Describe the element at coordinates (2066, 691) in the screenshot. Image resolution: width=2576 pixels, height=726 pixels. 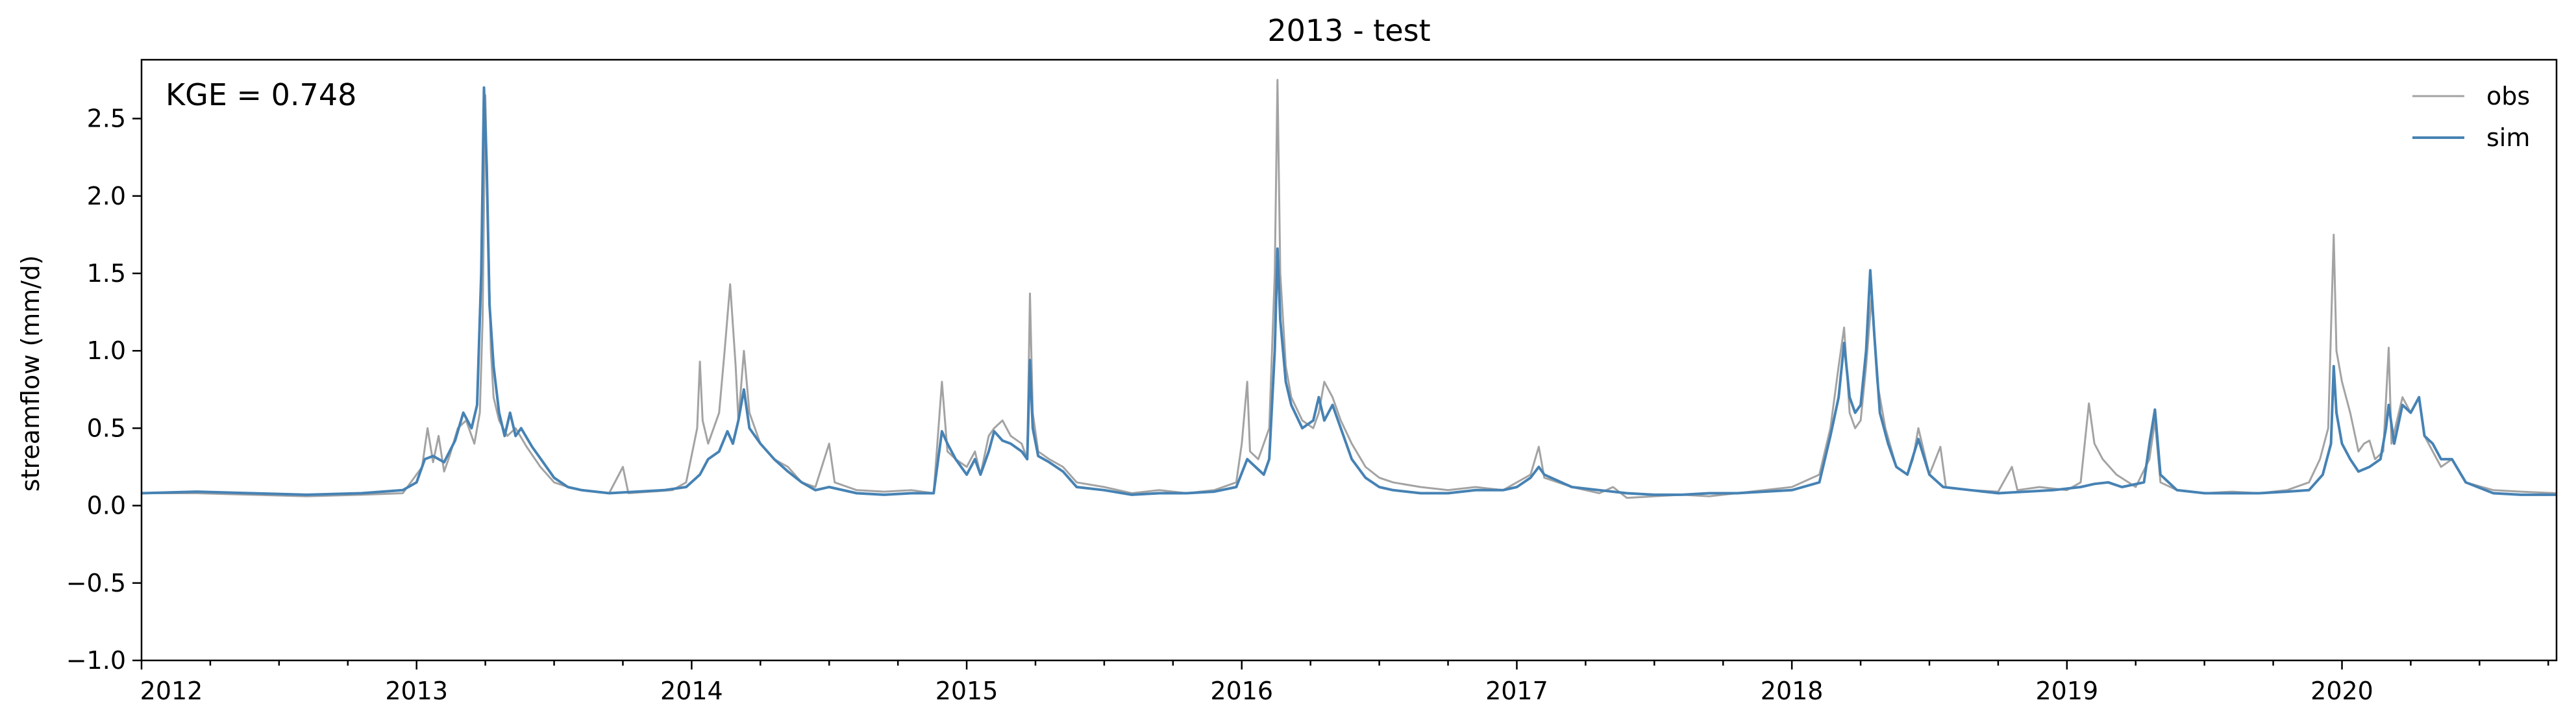
I see `x-tick-label: 2019` at that location.